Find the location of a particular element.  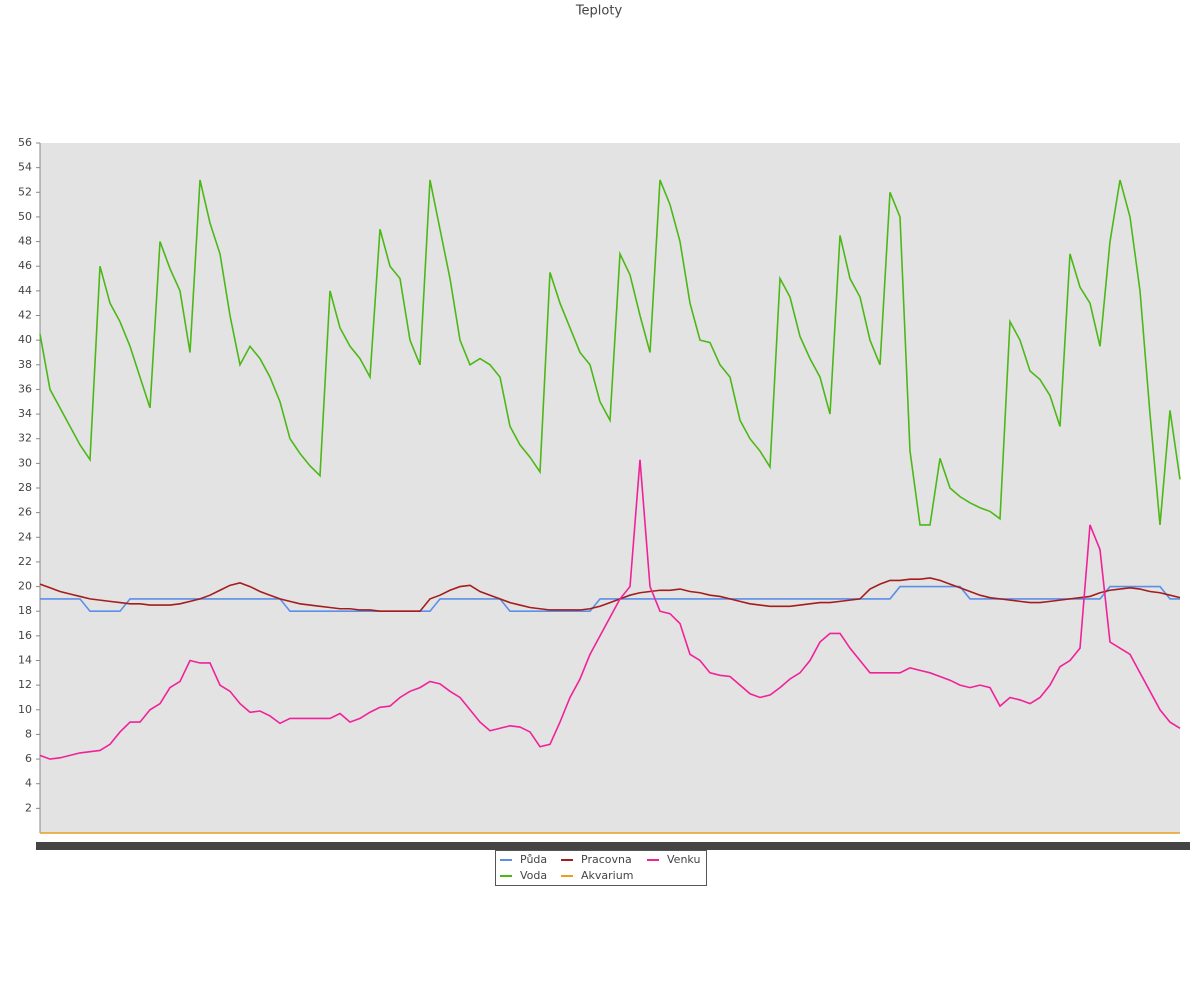

legend-label: Venku is located at coordinates (683, 859).